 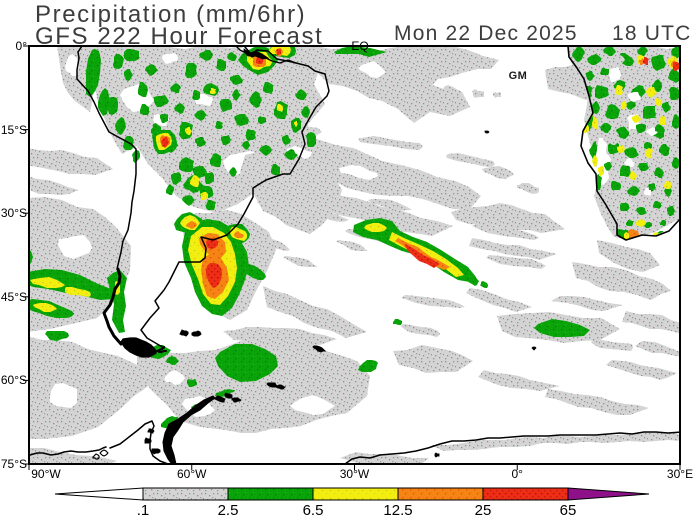 I want to click on lon-label-0: 90°W, so click(x=46, y=474).